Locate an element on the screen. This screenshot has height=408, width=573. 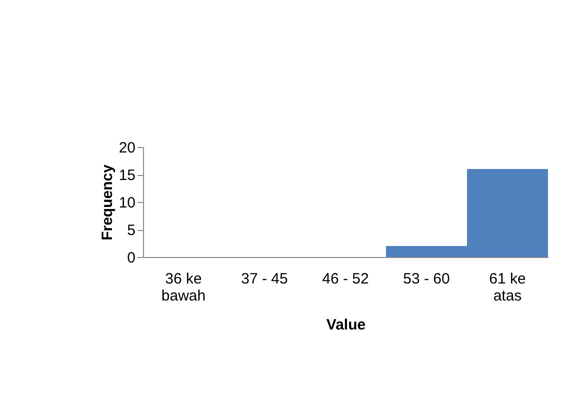
y-tick-label: 20 is located at coordinates (127, 148).